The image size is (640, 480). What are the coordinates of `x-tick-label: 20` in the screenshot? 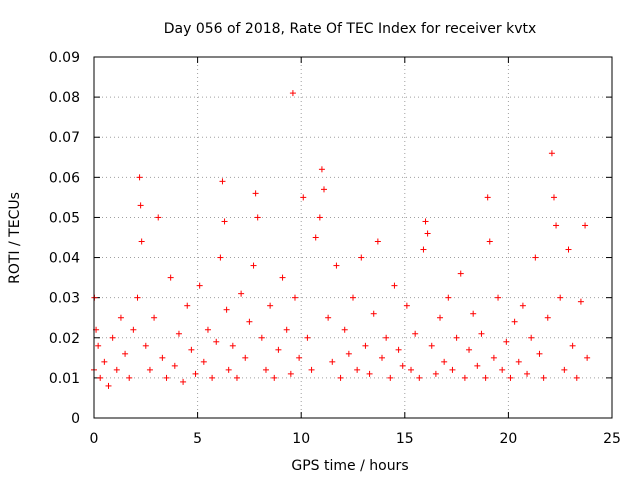 It's located at (508, 439).